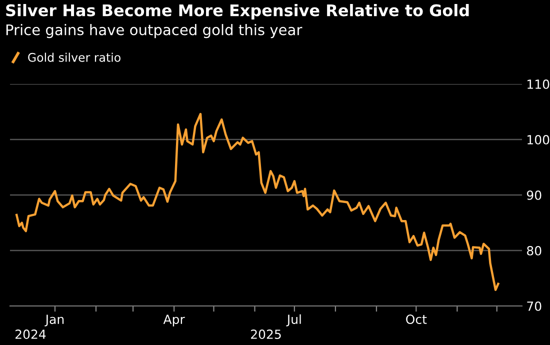 The image size is (550, 345). I want to click on y-tick-label: 90, so click(534, 195).